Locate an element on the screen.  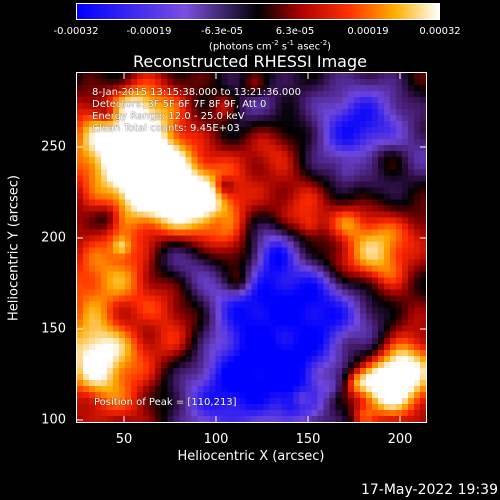
colorbar is located at coordinates (258, 11).